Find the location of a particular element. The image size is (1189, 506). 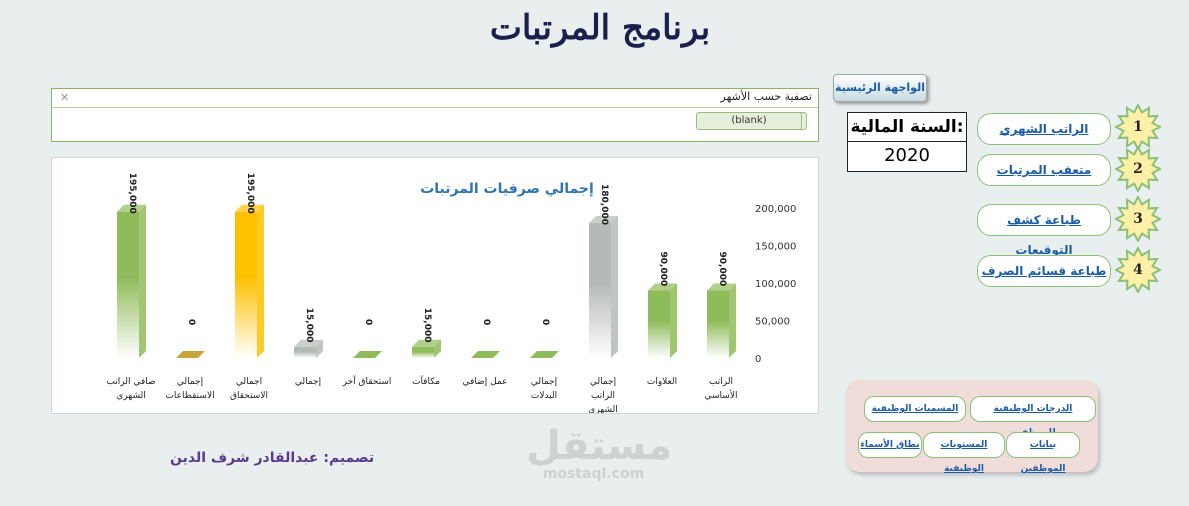

nav-signatures-print-button: طباعة كشف التوقيعات is located at coordinates (1044, 230).